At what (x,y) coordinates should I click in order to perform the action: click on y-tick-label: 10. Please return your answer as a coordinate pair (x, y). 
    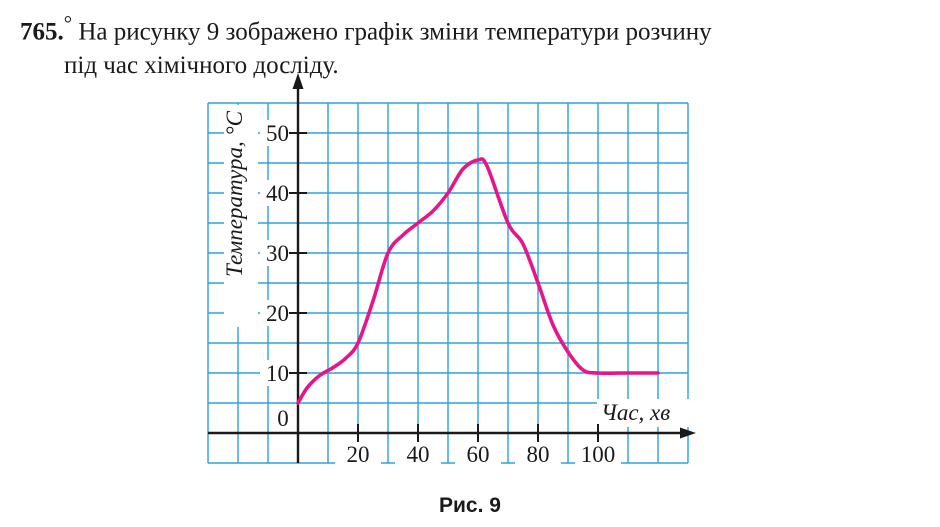
    Looking at the image, I should click on (277, 373).